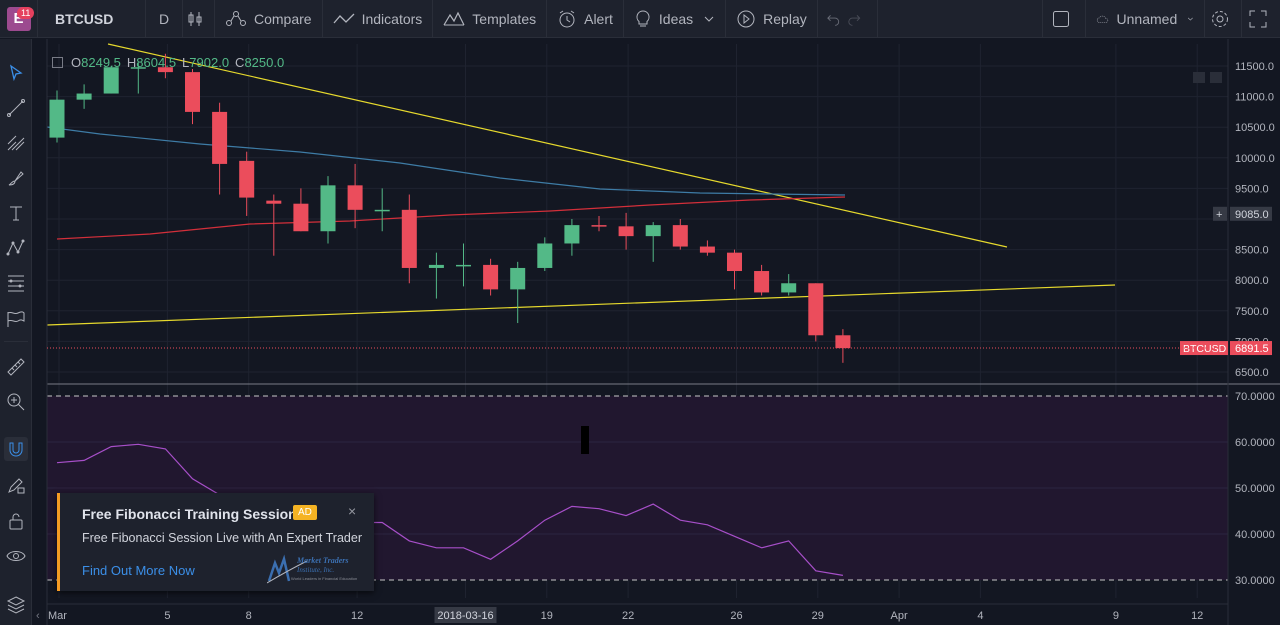 Image resolution: width=1280 pixels, height=625 pixels. I want to click on collapse-legend-icon, so click(57, 62).